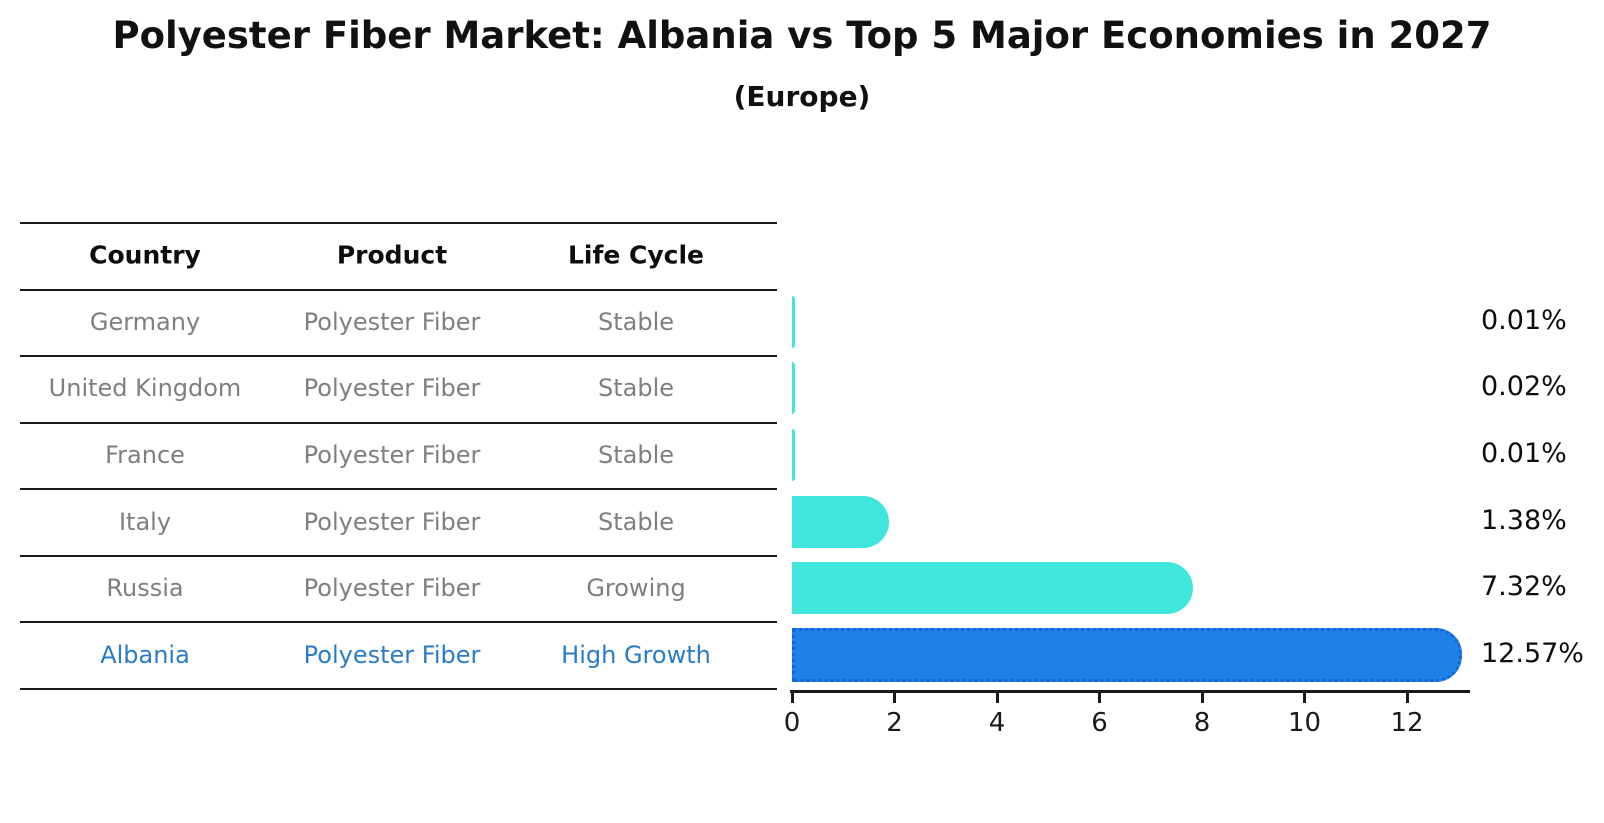 This screenshot has width=1604, height=823. I want to click on bar-value-label-russia: 7.32%, so click(1524, 587).